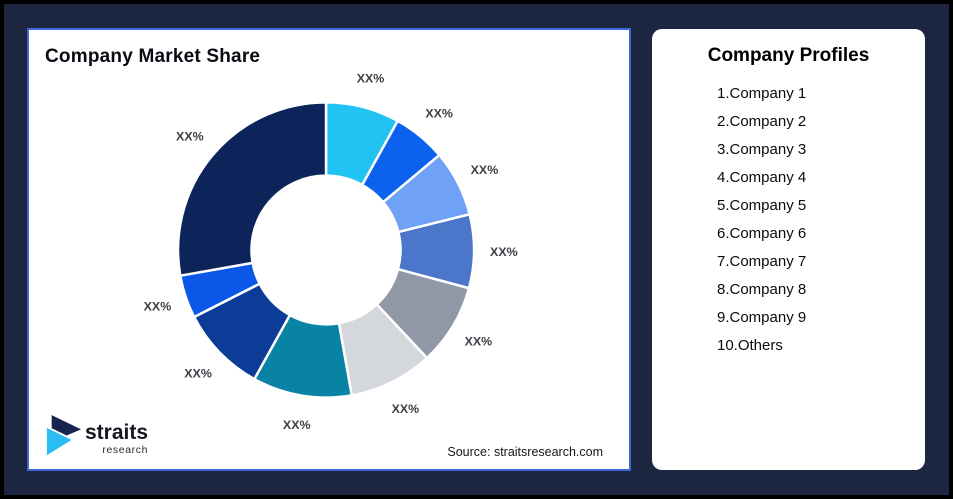 The image size is (953, 499). Describe the element at coordinates (762, 261) in the screenshot. I see `profile-list-item: 7.Company 7` at that location.